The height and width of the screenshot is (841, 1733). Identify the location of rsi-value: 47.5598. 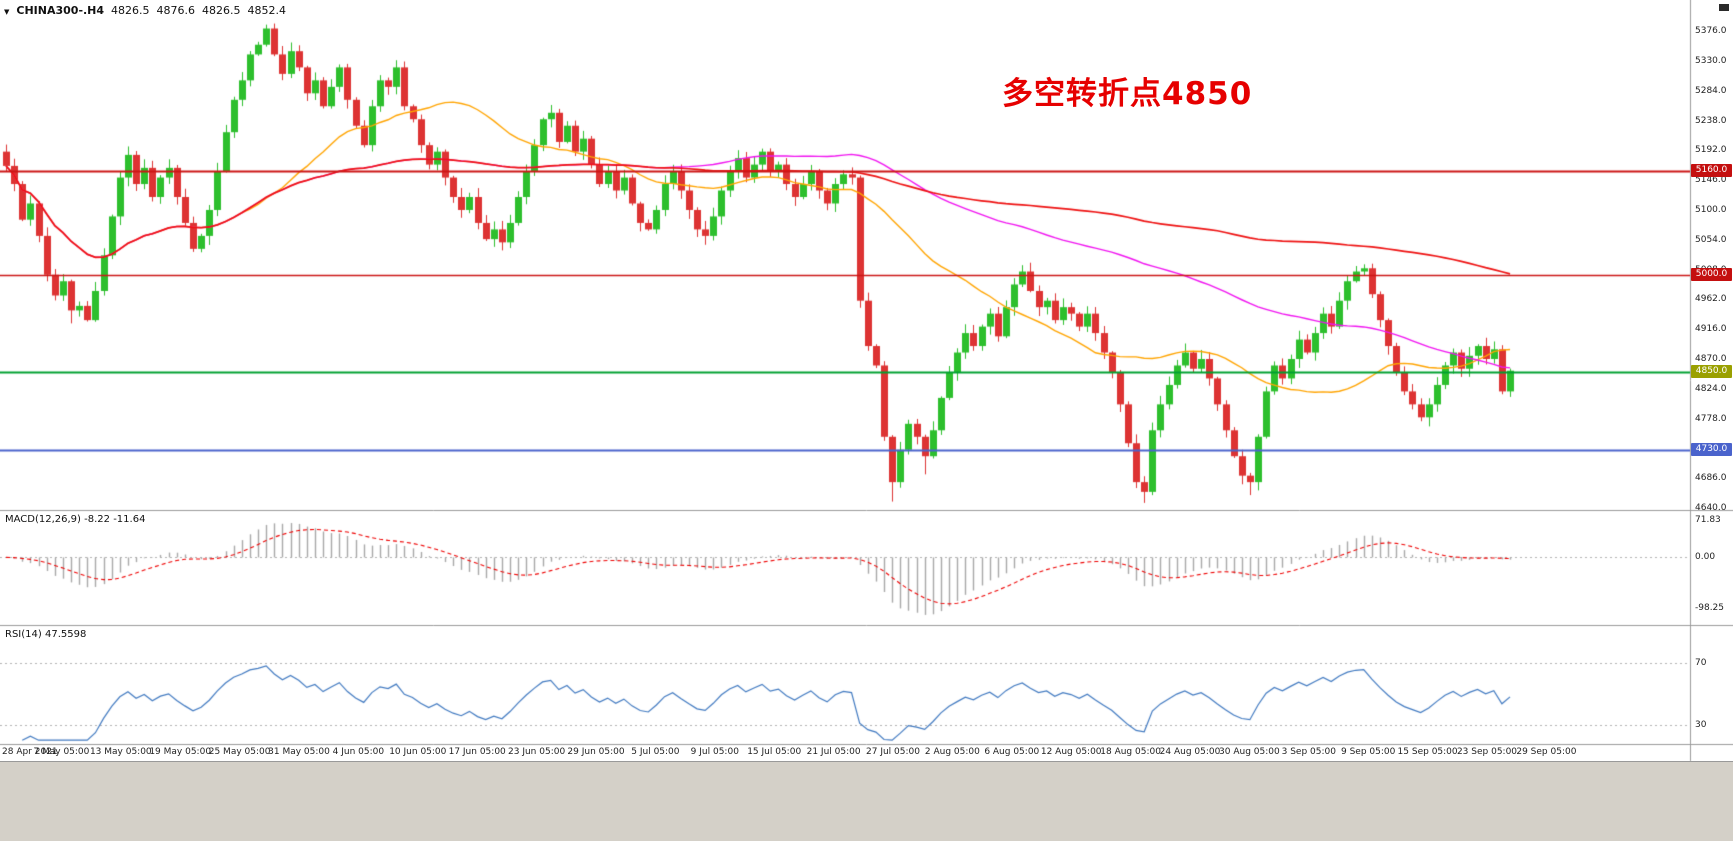
(65, 634).